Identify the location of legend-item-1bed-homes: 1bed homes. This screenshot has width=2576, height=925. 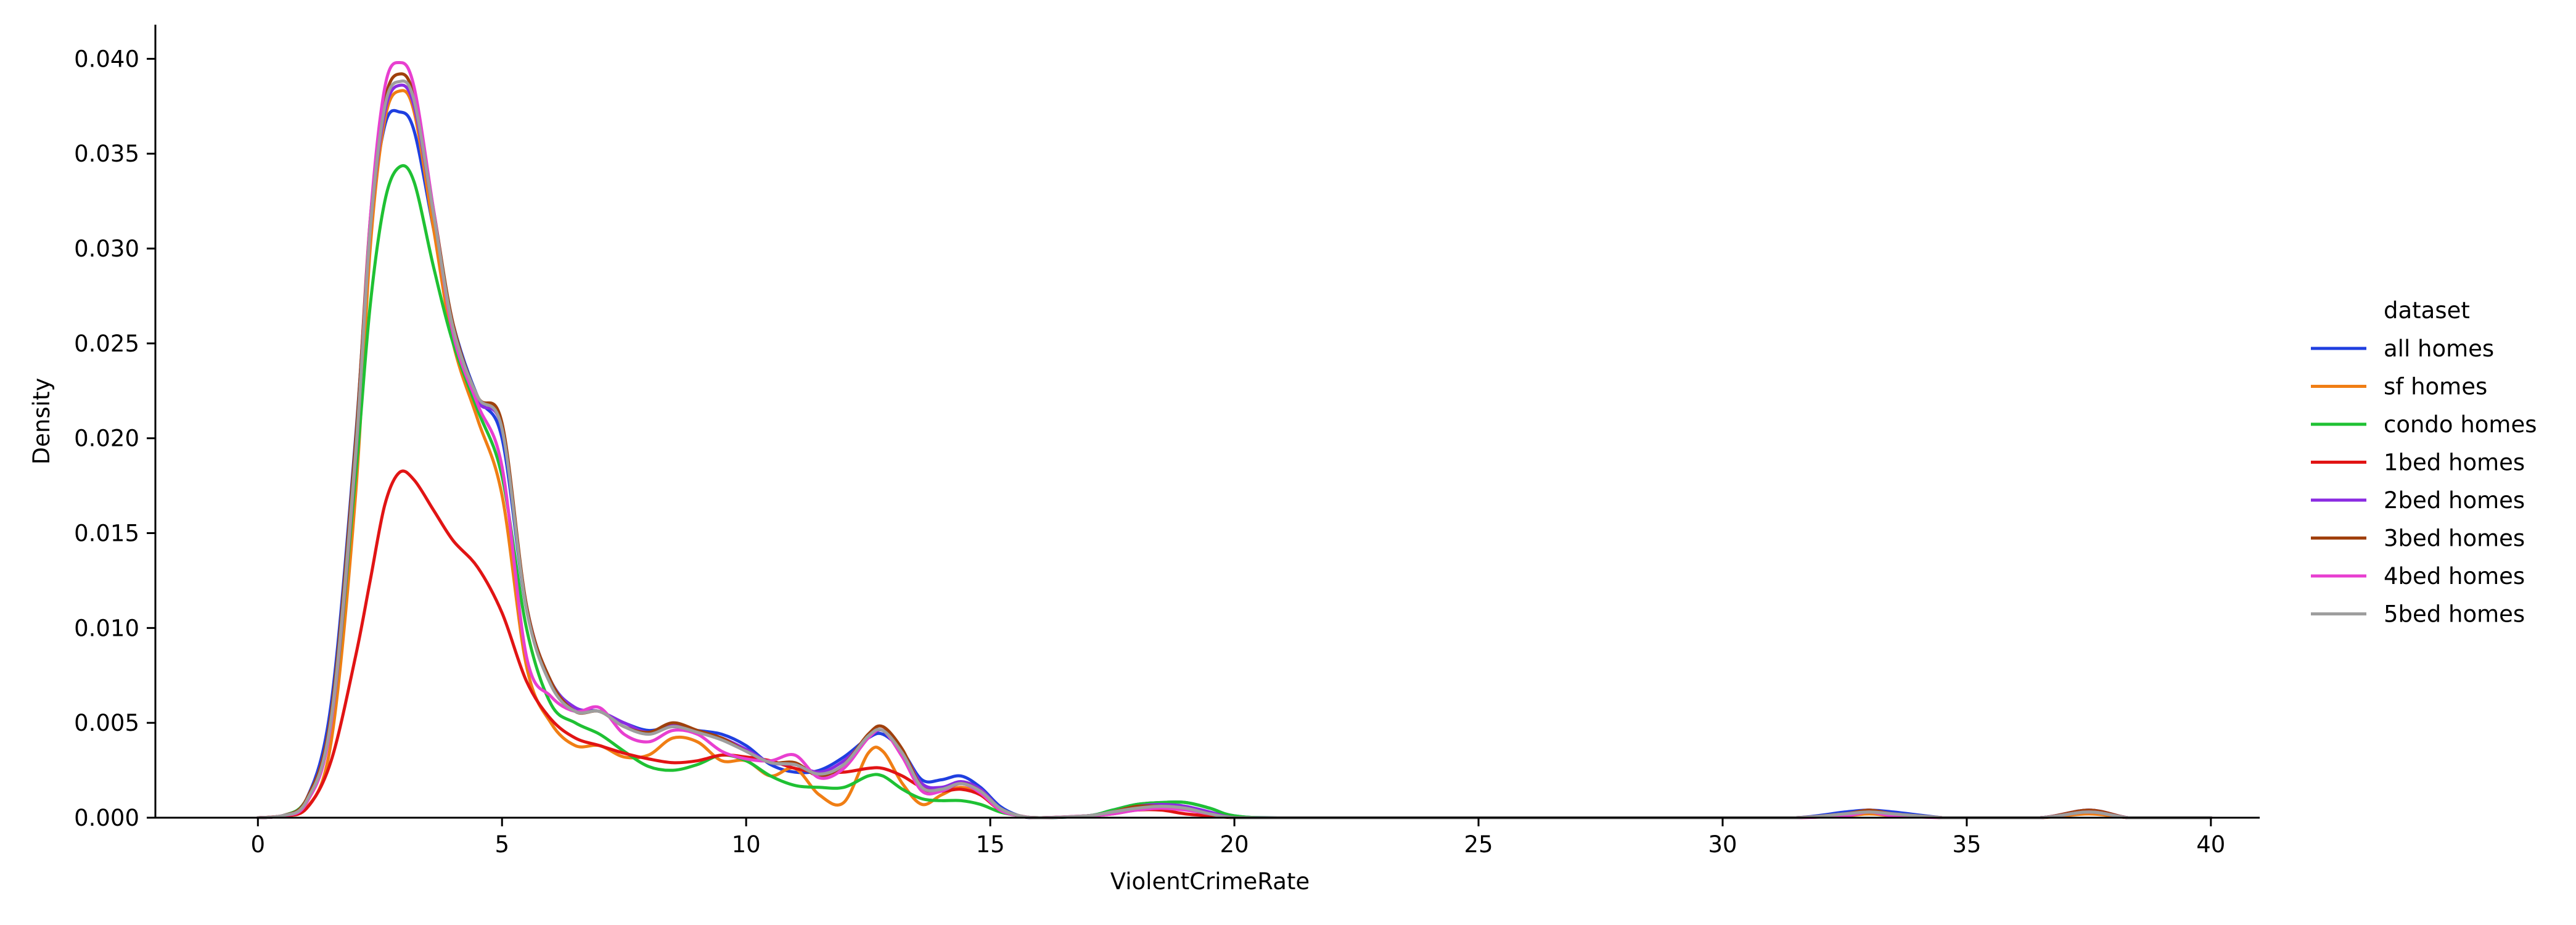
(2418, 463).